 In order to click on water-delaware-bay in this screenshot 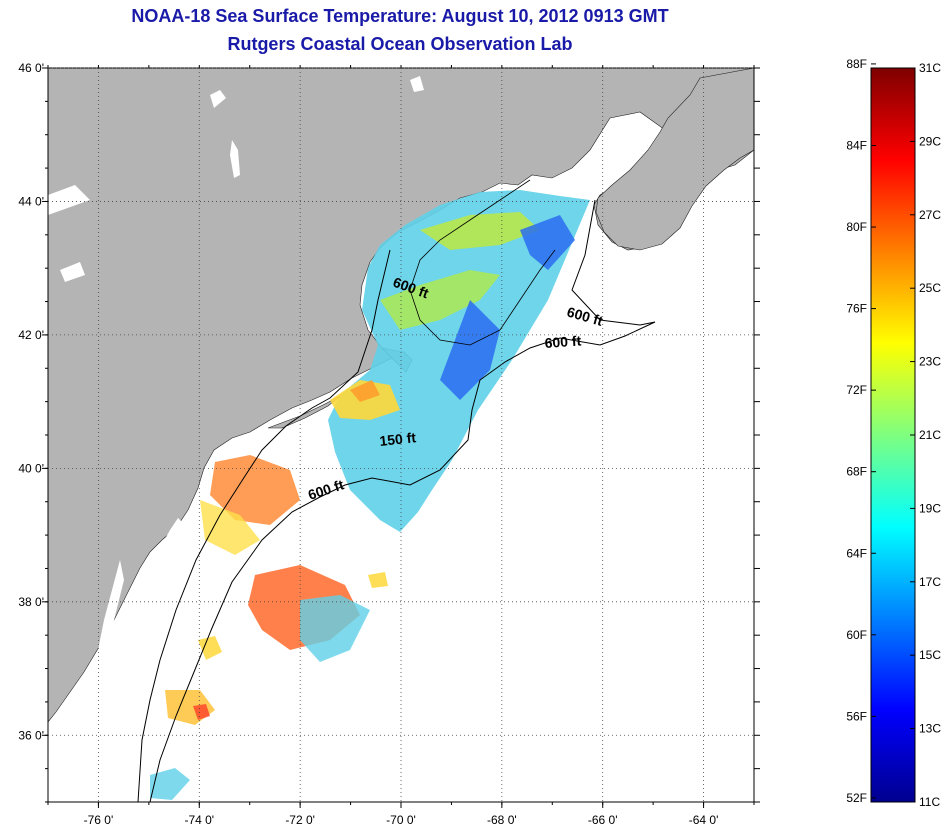, I will do `click(171, 535)`.